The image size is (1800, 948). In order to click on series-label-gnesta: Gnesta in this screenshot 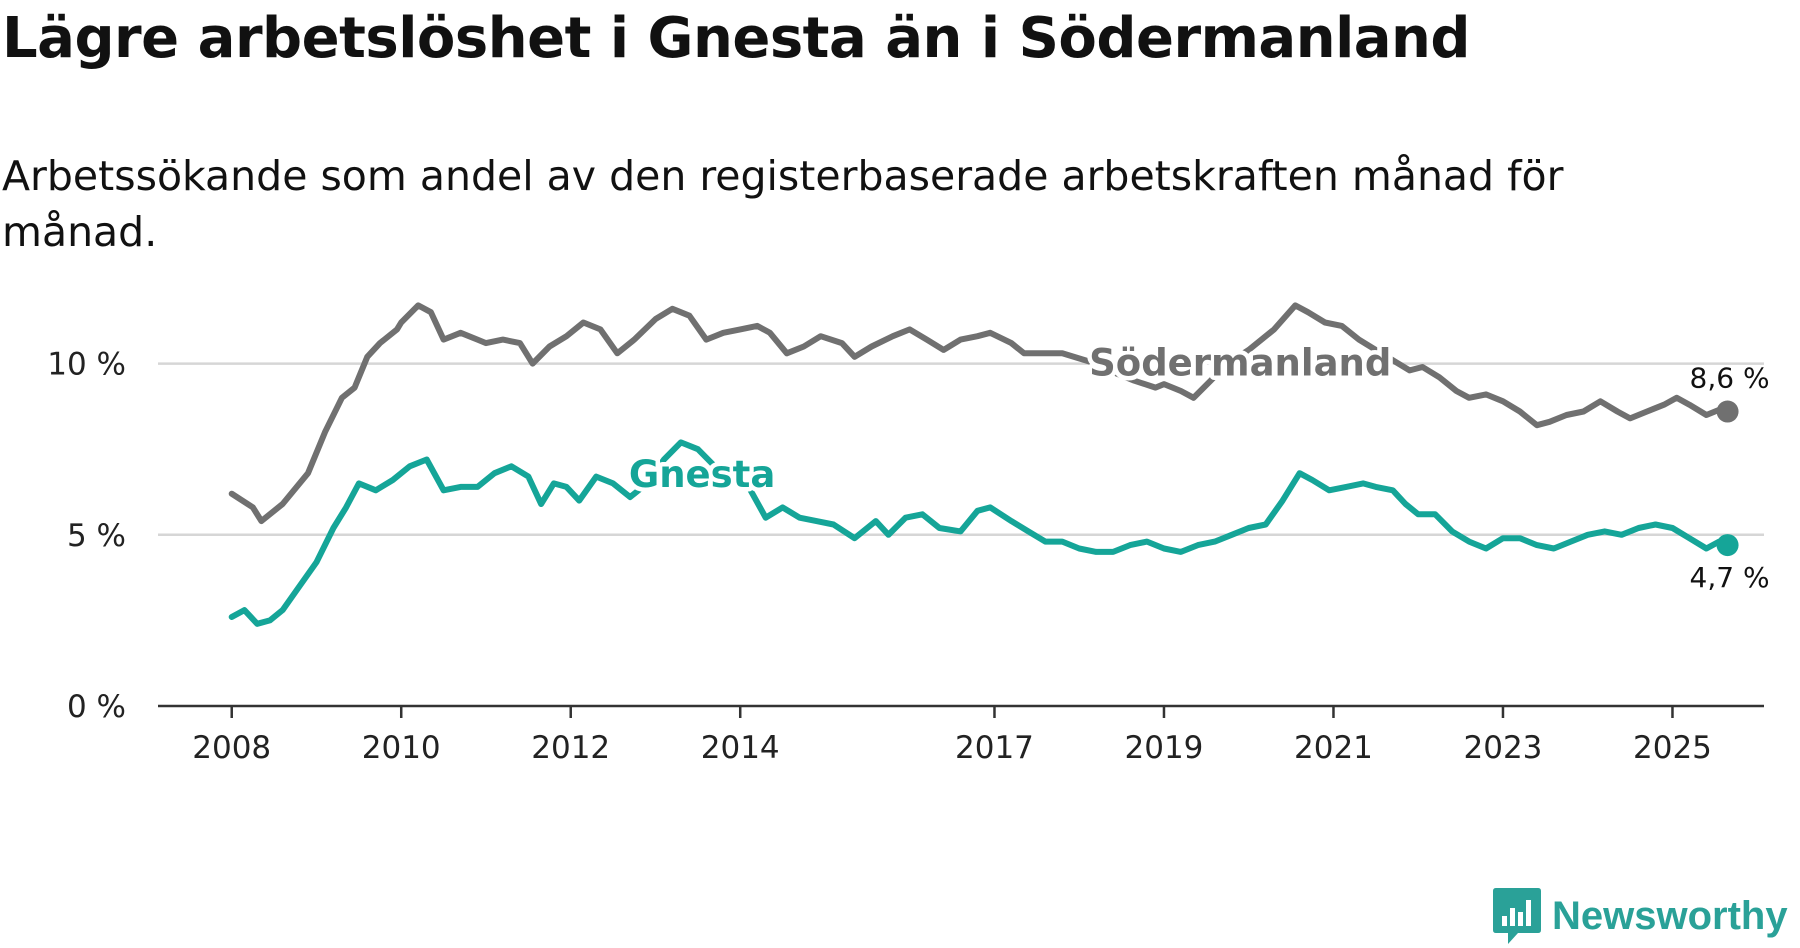, I will do `click(702, 474)`.